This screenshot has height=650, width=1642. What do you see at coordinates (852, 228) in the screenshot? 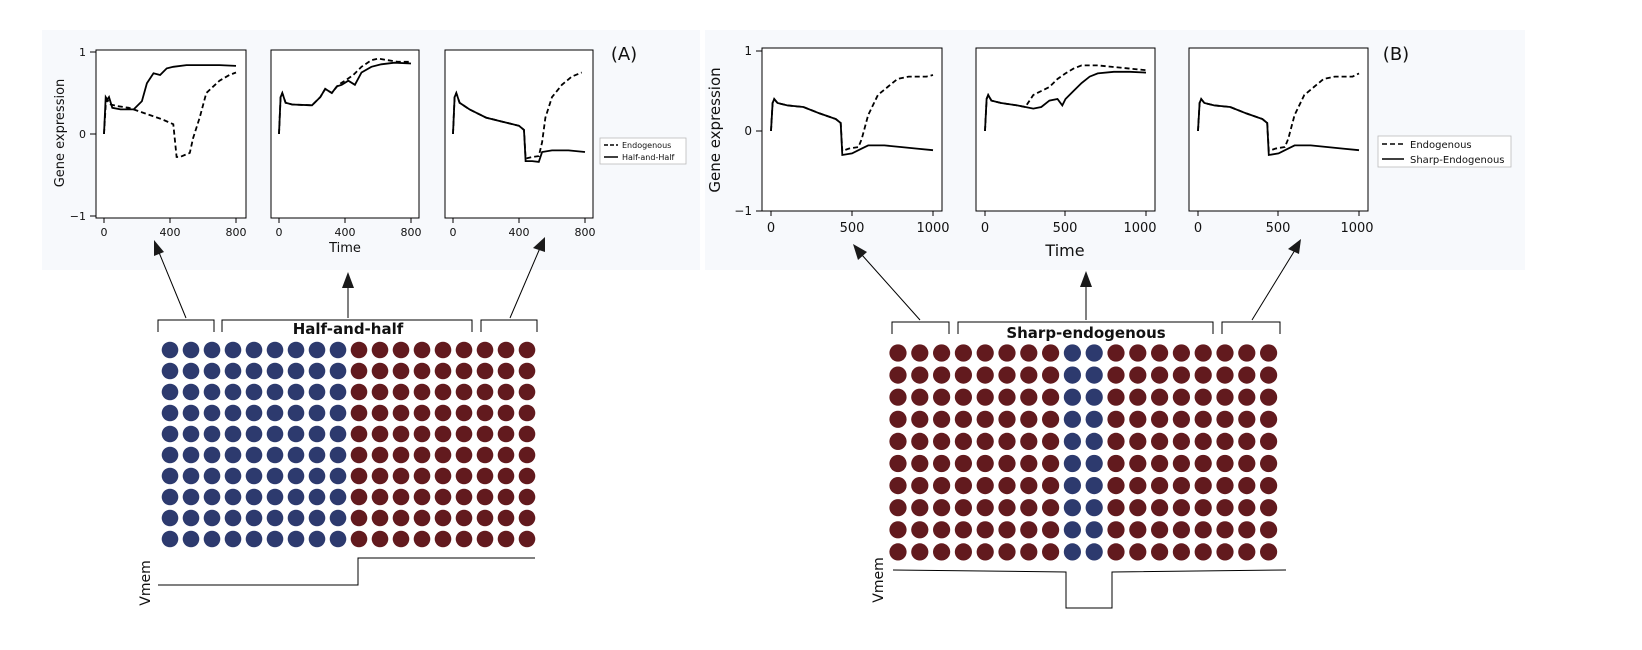
I see `b-left-xtick-1: 500` at bounding box center [852, 228].